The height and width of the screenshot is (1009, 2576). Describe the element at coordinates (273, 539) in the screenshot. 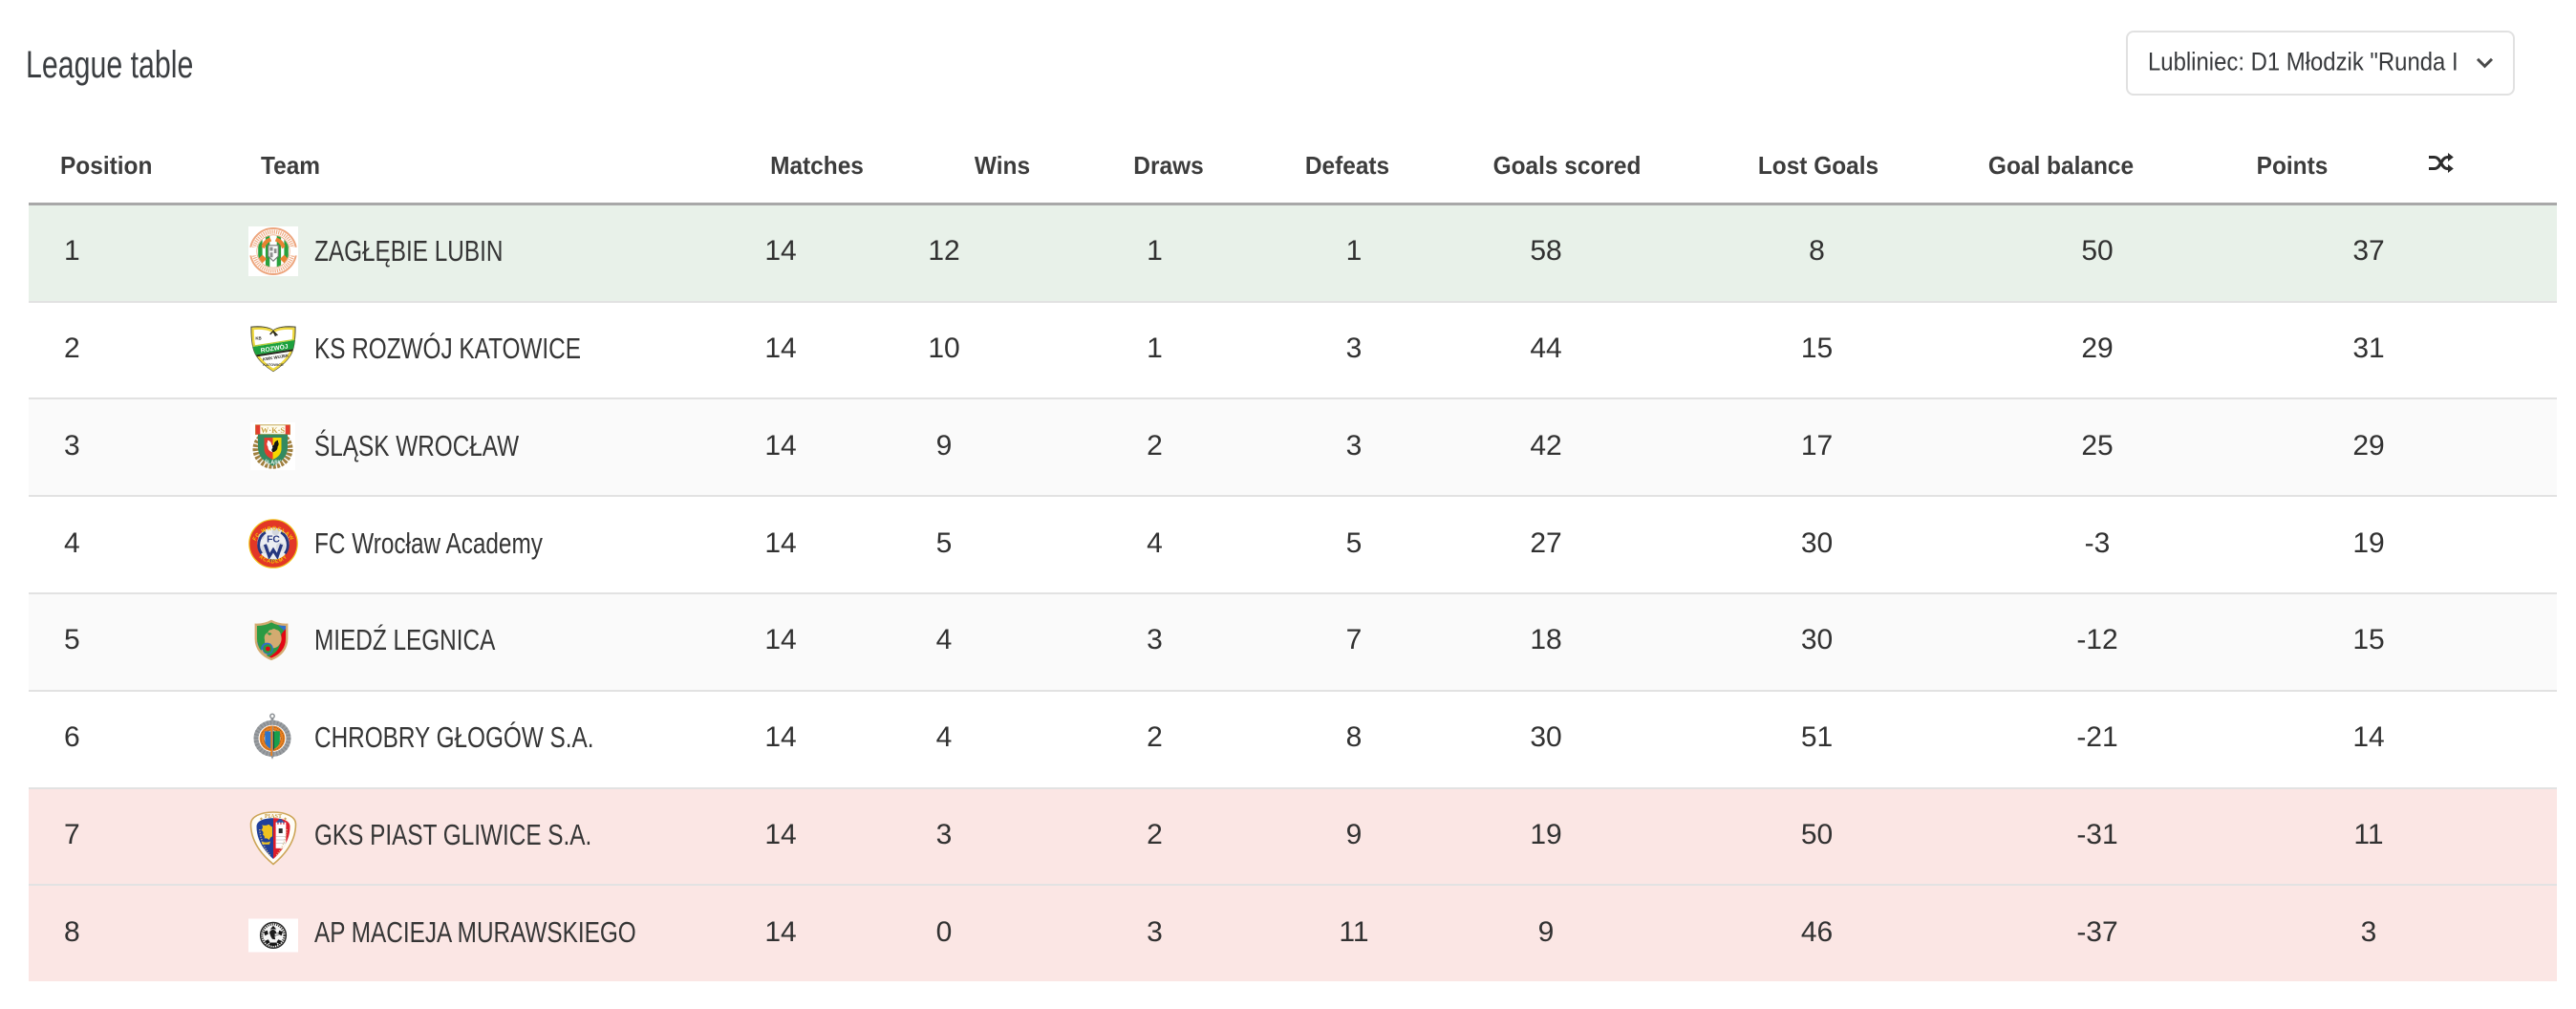

I see `svg-text: FC` at that location.